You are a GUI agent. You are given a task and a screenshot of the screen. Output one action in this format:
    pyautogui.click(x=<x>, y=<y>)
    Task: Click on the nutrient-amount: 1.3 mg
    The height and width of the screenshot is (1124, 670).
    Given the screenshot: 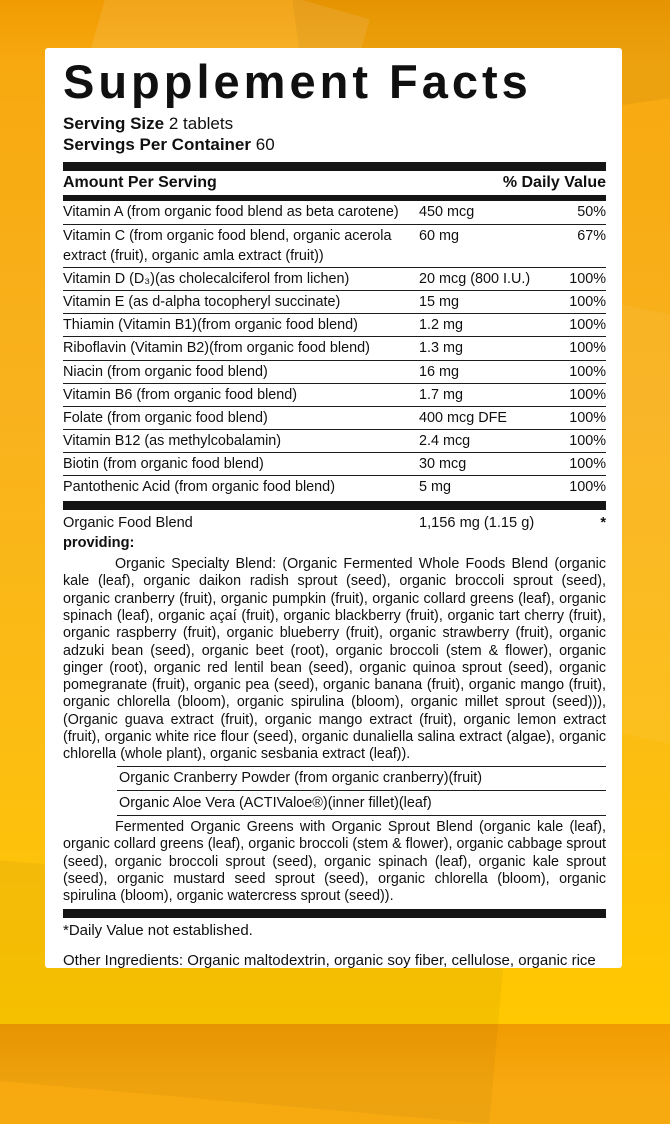 What is the action you would take?
    pyautogui.click(x=441, y=348)
    